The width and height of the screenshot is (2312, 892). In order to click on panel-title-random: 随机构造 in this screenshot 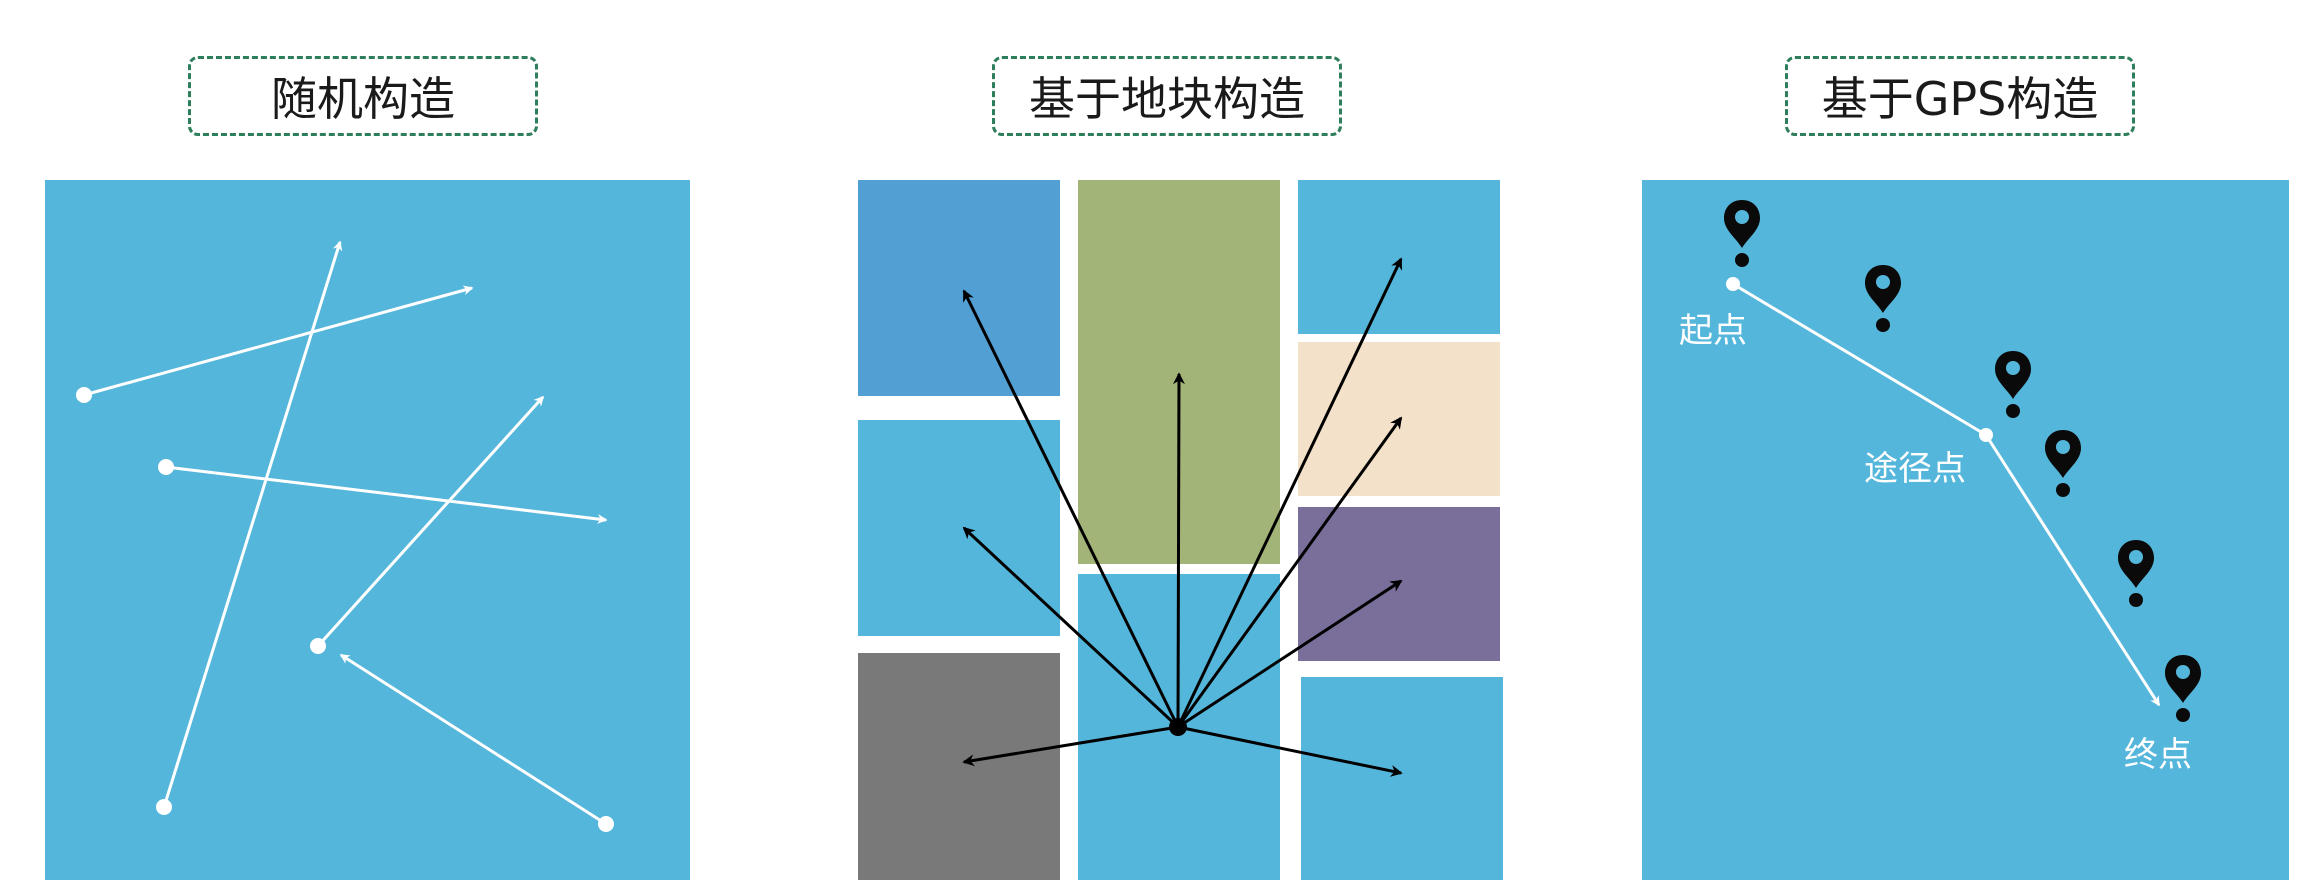, I will do `click(363, 96)`.